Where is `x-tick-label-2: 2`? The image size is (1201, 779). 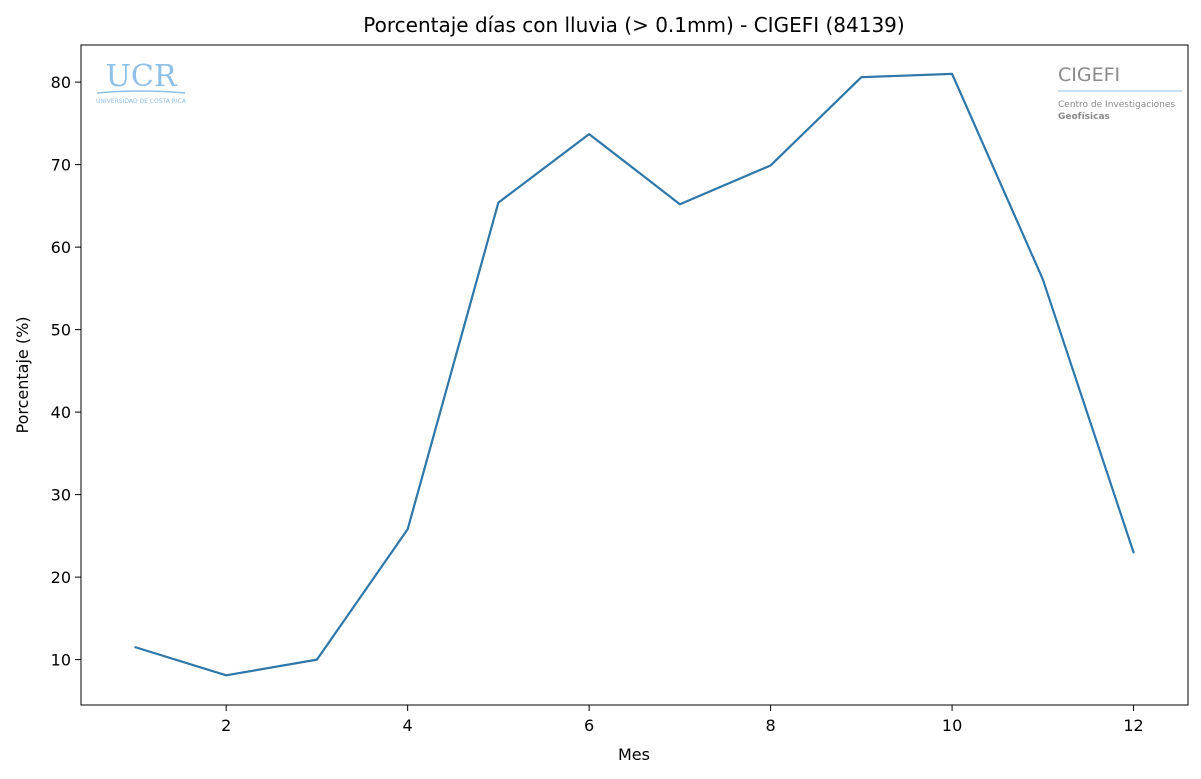
x-tick-label-2: 2 is located at coordinates (226, 725).